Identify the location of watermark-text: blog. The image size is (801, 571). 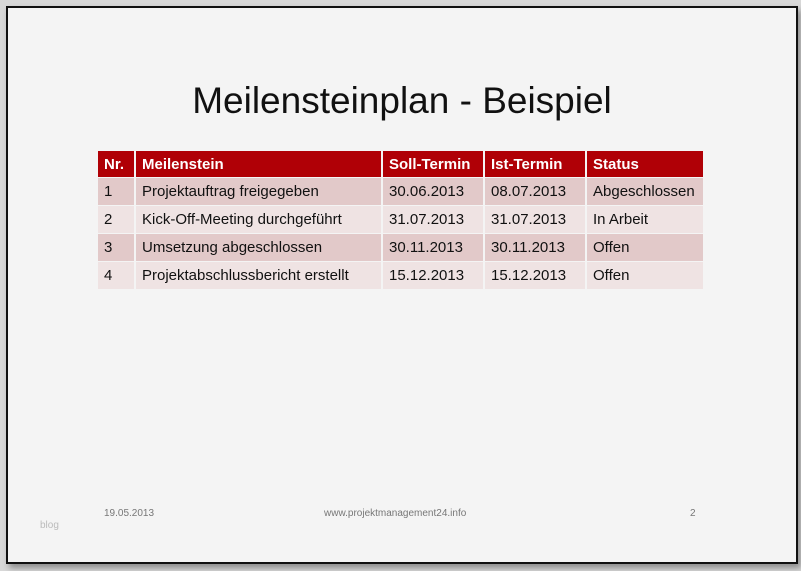
(49, 525).